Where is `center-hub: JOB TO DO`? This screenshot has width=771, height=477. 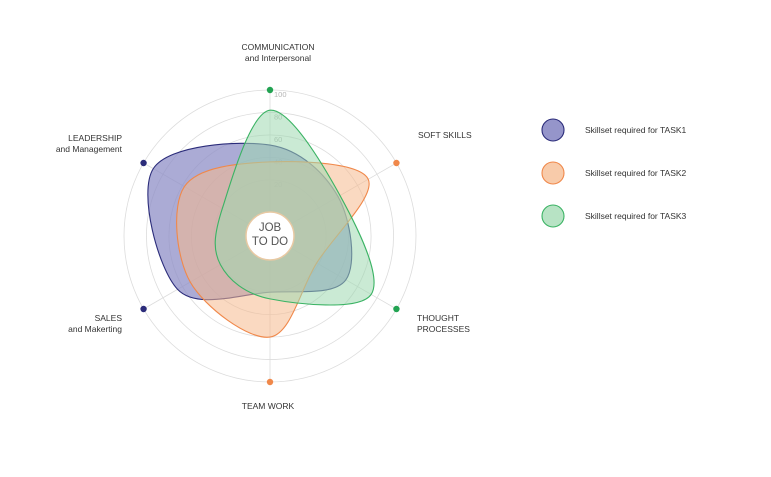 center-hub: JOB TO DO is located at coordinates (270, 236).